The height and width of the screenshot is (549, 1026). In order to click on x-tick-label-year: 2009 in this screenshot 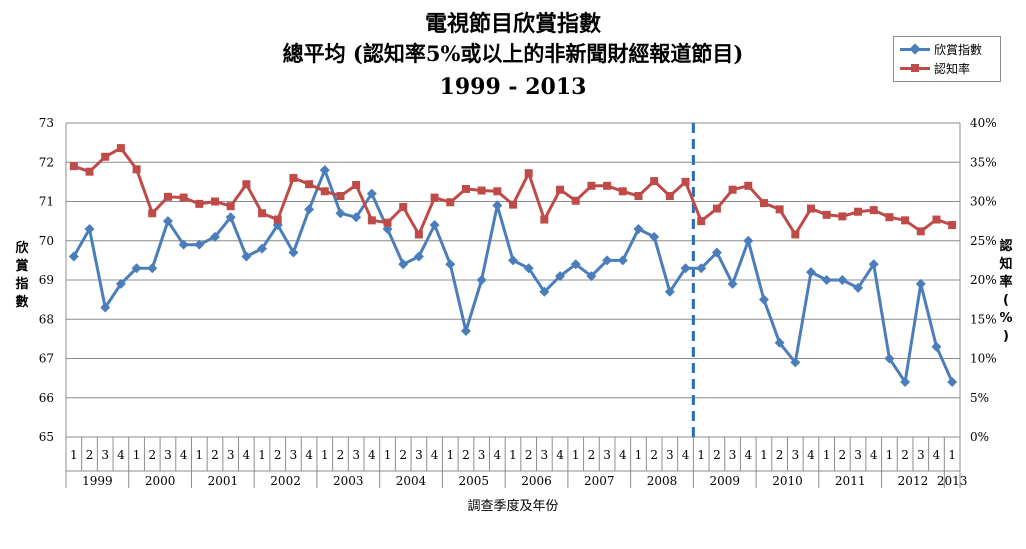, I will do `click(724, 481)`.